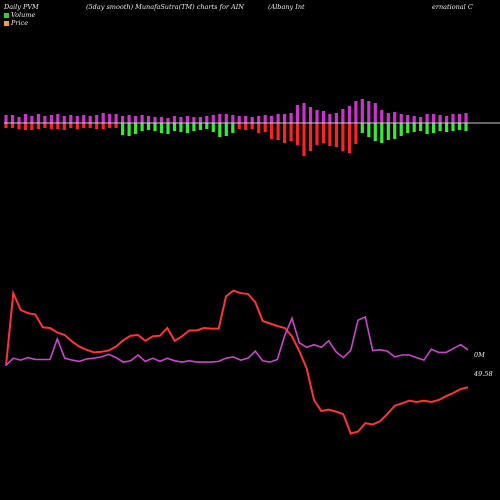 This screenshot has width=500, height=500. I want to click on volume-swatch, so click(6, 15).